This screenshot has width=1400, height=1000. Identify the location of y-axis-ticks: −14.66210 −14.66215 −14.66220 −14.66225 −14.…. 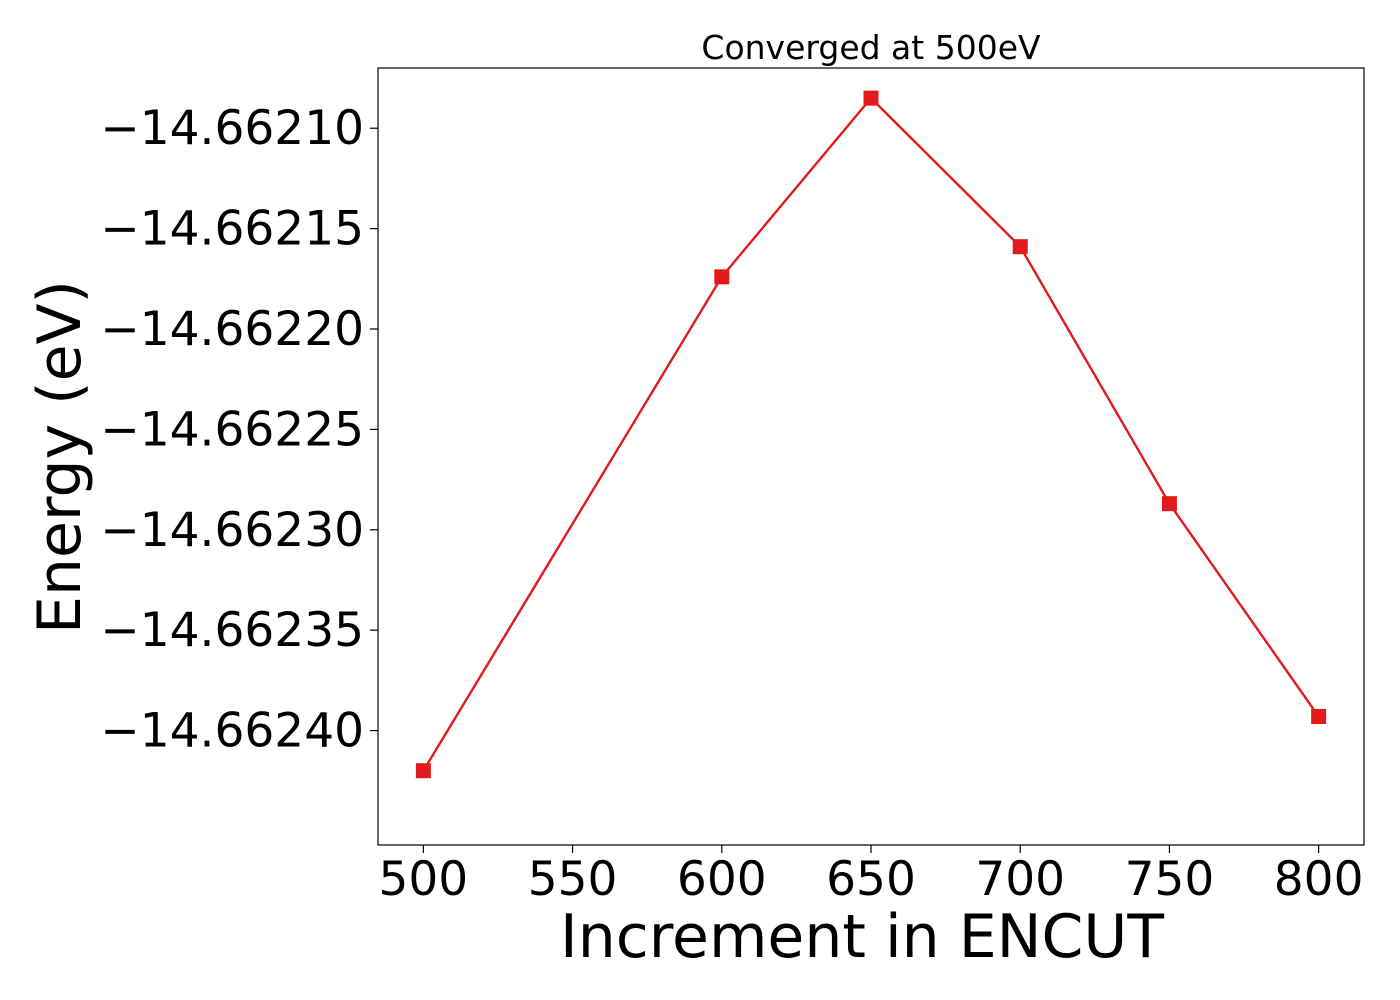
(239, 430).